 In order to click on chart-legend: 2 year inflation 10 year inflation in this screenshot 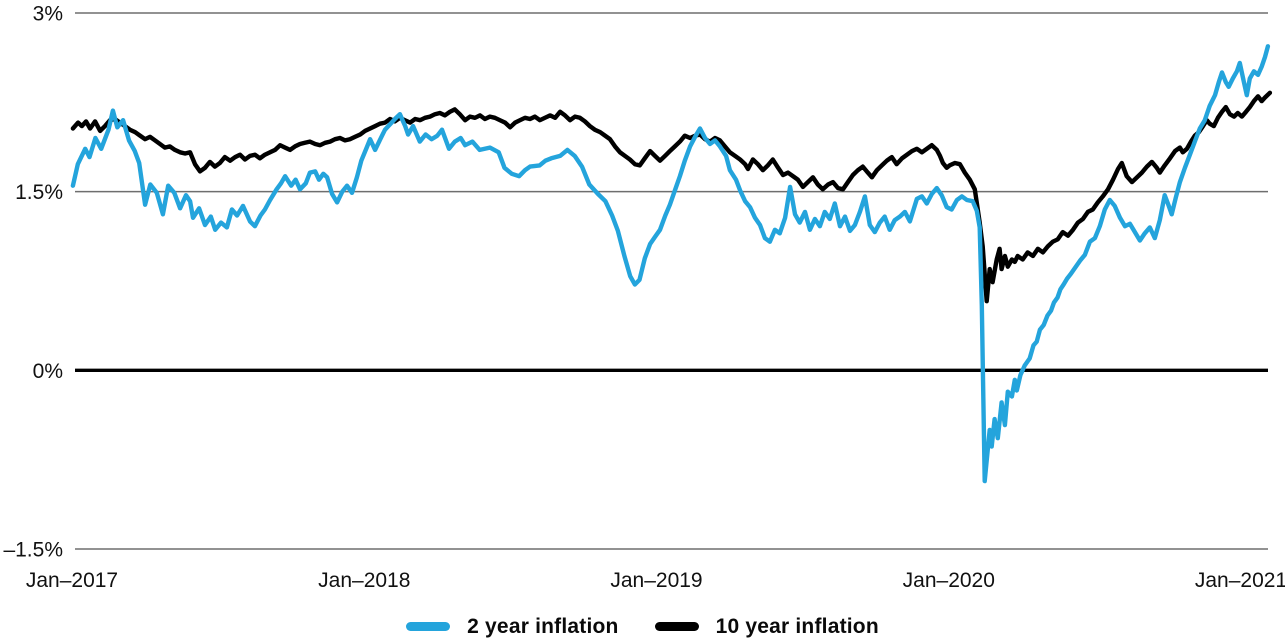, I will do `click(642, 626)`.